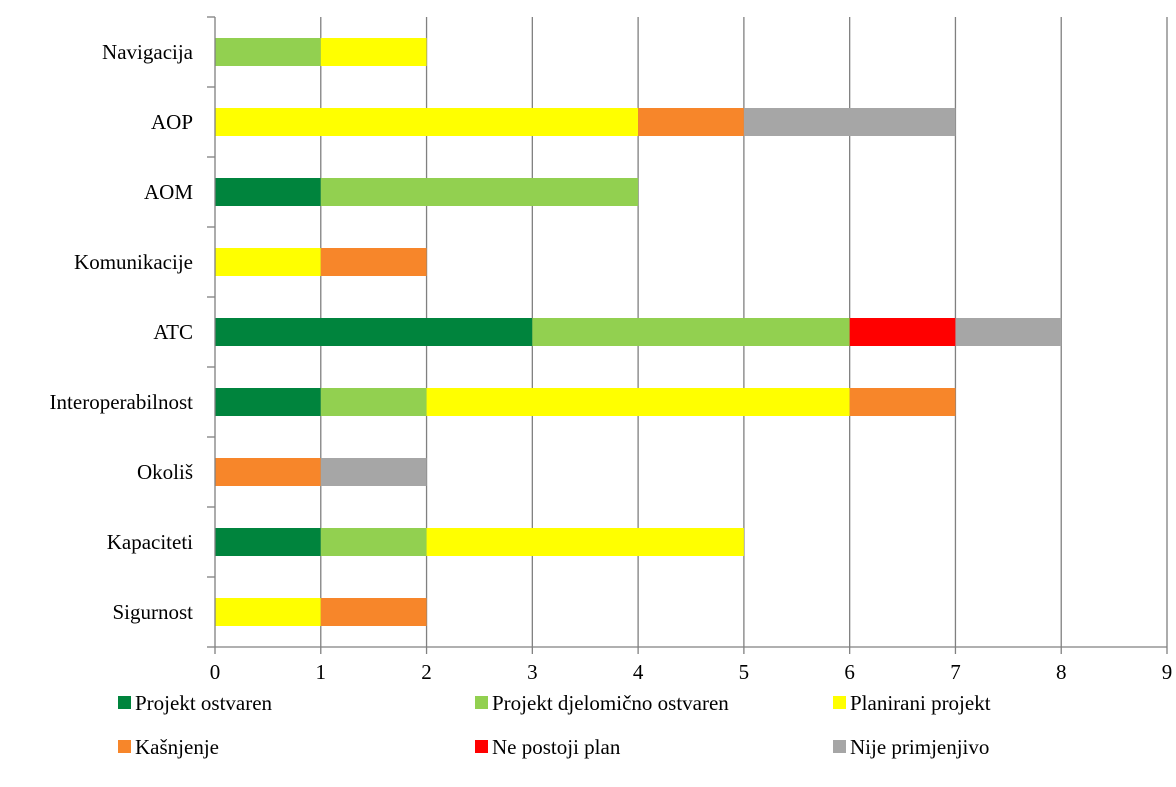 The width and height of the screenshot is (1176, 787). Describe the element at coordinates (150, 542) in the screenshot. I see `category-label-7: Kapaciteti` at that location.